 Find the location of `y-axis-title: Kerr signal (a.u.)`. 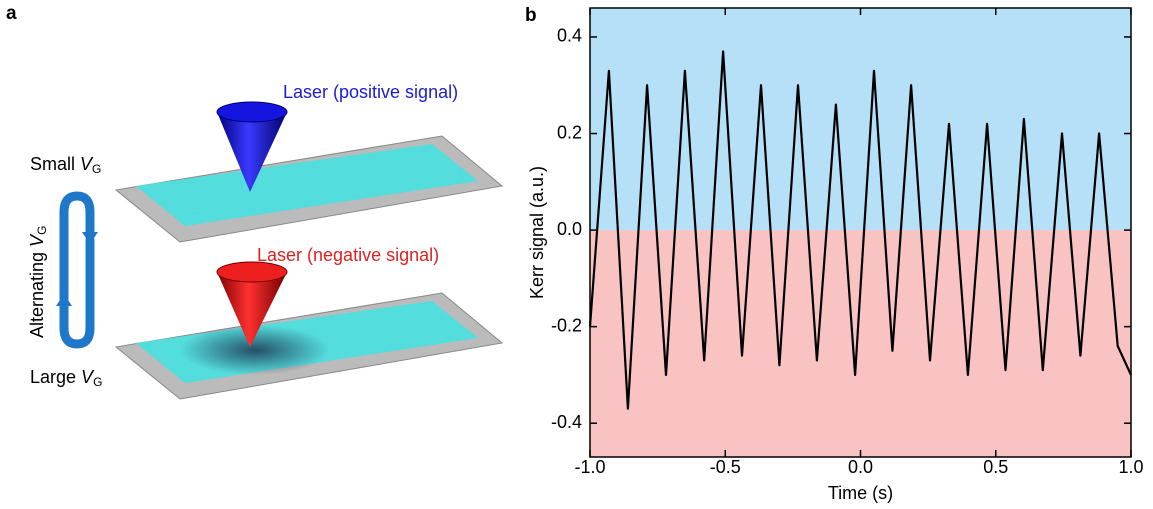

y-axis-title: Kerr signal (a.u.) is located at coordinates (537, 232).